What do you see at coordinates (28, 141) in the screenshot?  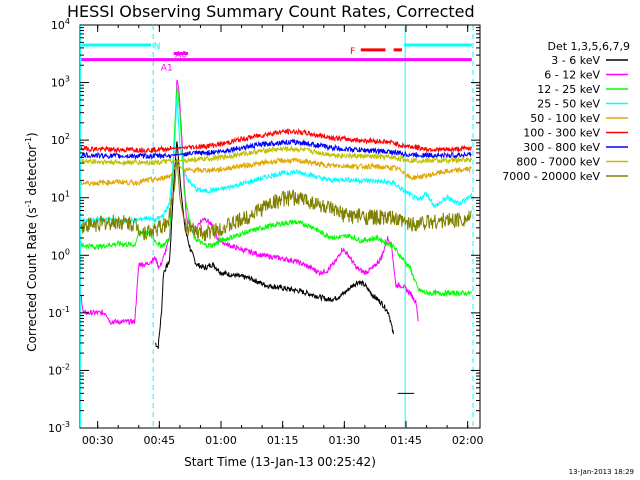 I see `y-axis-label-exp2: -1` at bounding box center [28, 141].